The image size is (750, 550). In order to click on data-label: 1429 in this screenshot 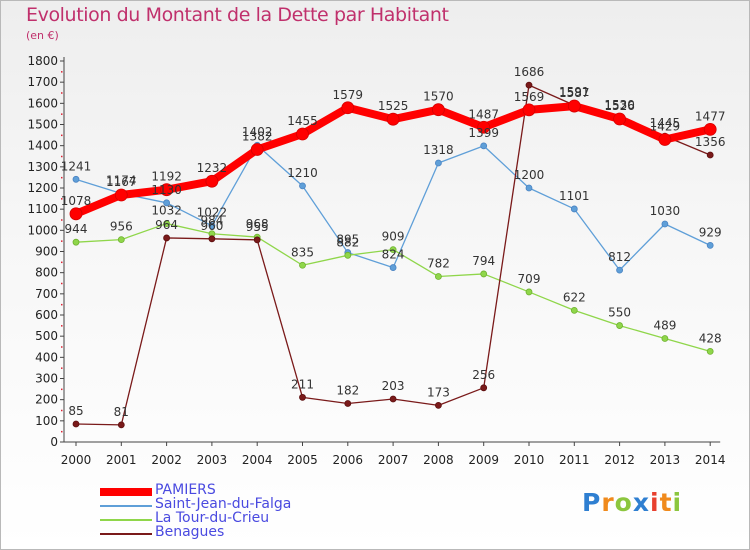, I will do `click(665, 127)`.